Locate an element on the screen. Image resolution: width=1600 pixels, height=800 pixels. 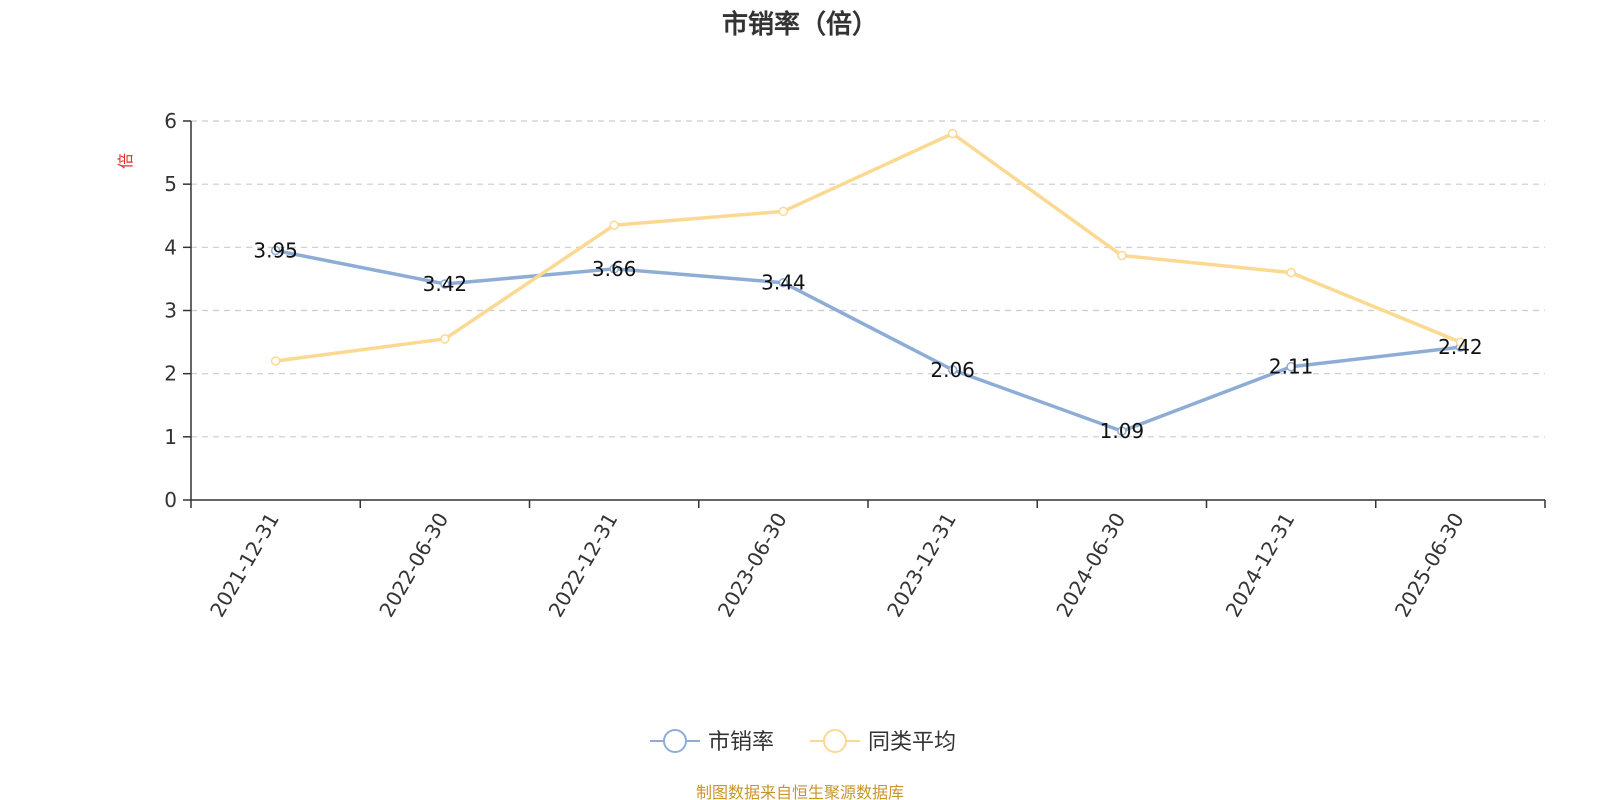
legend-label: 市销率 is located at coordinates (741, 742).